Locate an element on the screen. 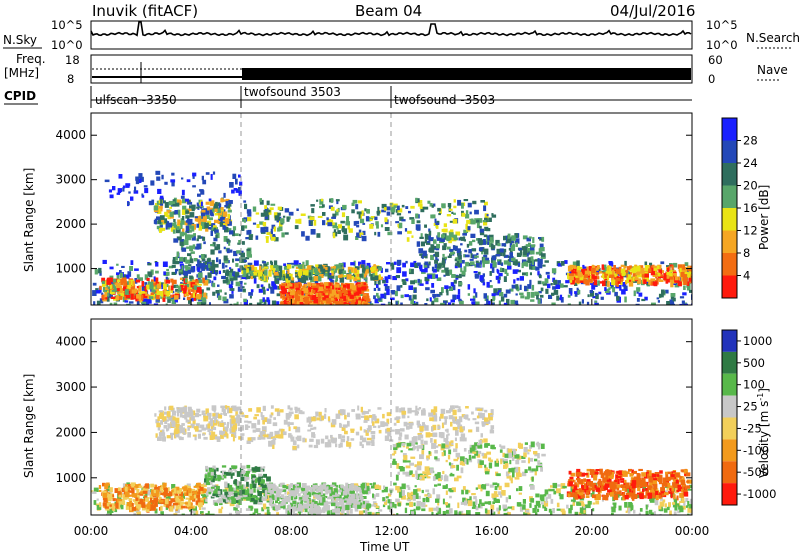 The width and height of the screenshot is (800, 554). colorbar-label: 28 is located at coordinates (750, 141).